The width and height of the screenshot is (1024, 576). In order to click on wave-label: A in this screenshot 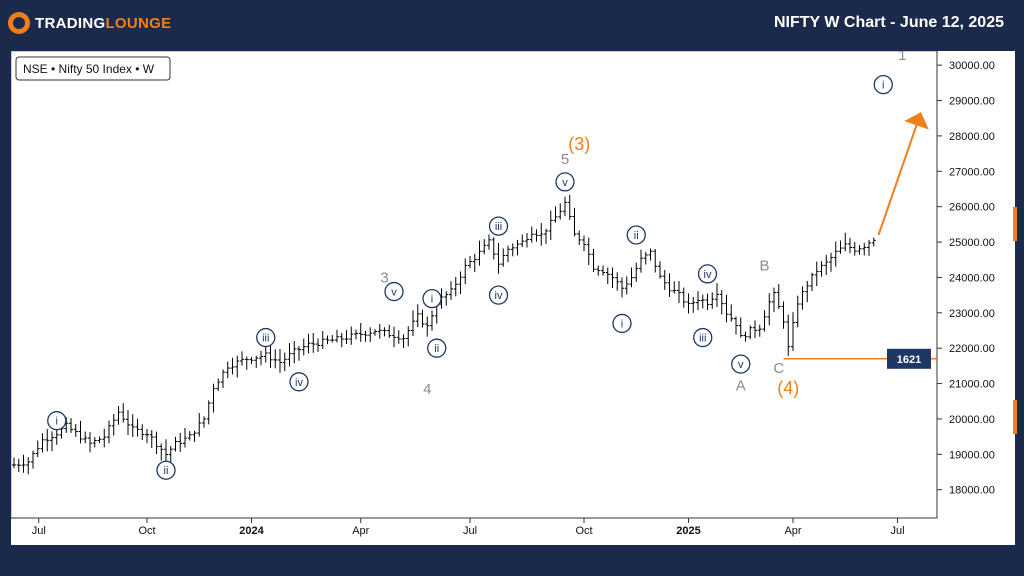, I will do `click(741, 386)`.